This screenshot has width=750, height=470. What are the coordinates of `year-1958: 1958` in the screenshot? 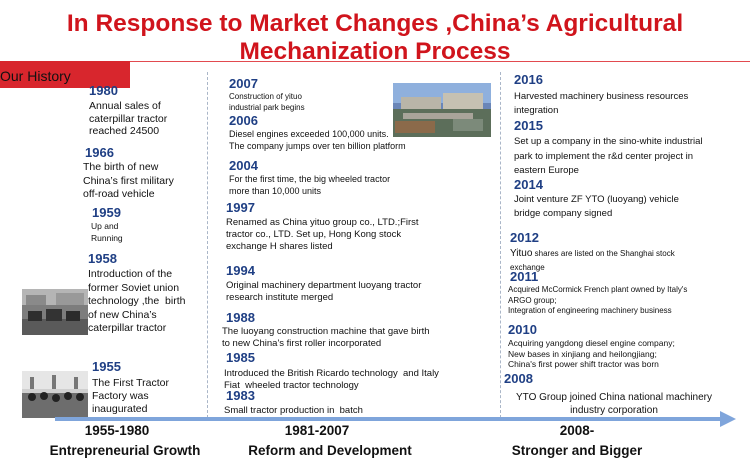 It's located at (102, 258).